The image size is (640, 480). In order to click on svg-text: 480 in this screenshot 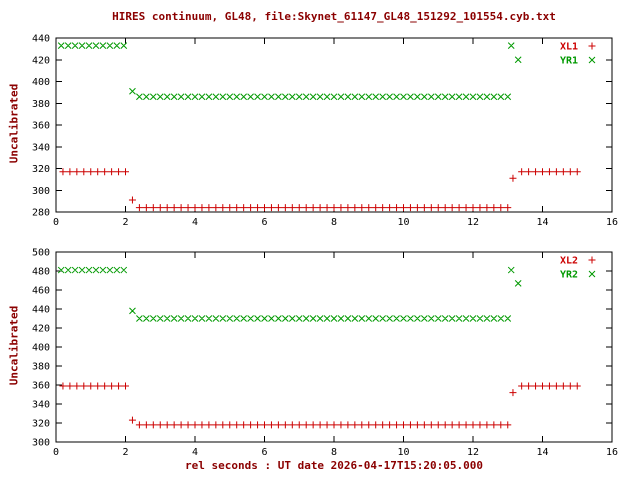, I will do `click(41, 272)`.